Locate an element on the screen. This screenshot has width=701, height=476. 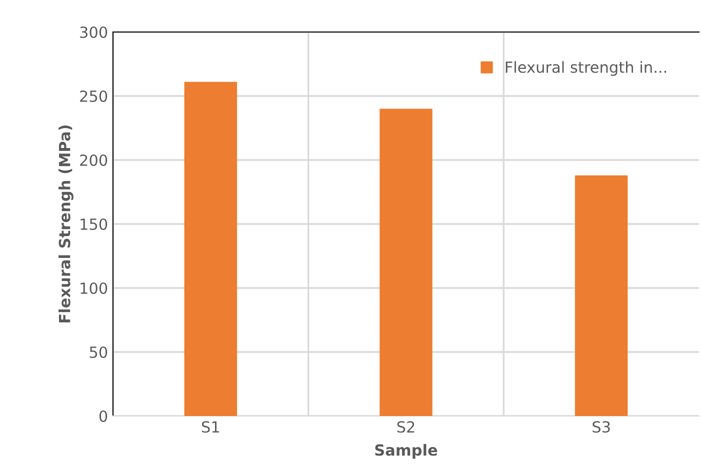
y-tick-label: 50 is located at coordinates (99, 352).